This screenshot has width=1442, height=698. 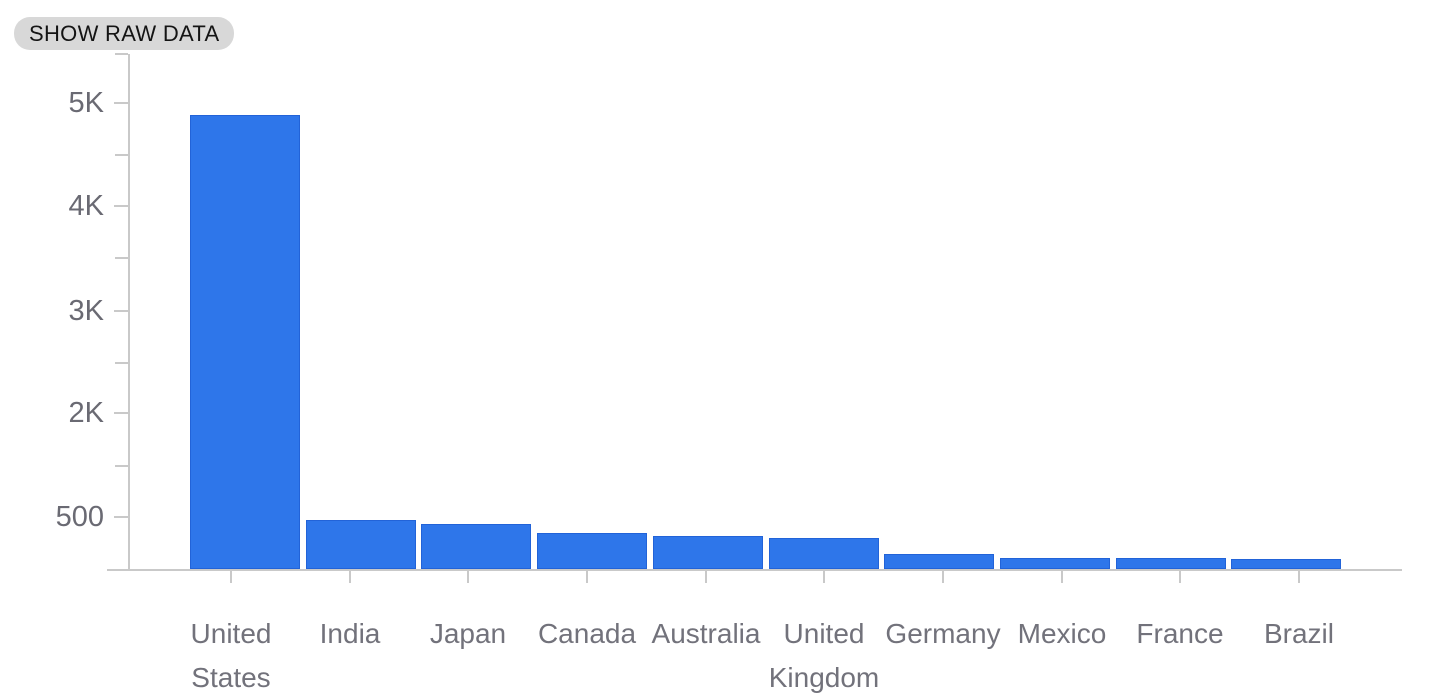 What do you see at coordinates (245, 342) in the screenshot?
I see `bar-united-states` at bounding box center [245, 342].